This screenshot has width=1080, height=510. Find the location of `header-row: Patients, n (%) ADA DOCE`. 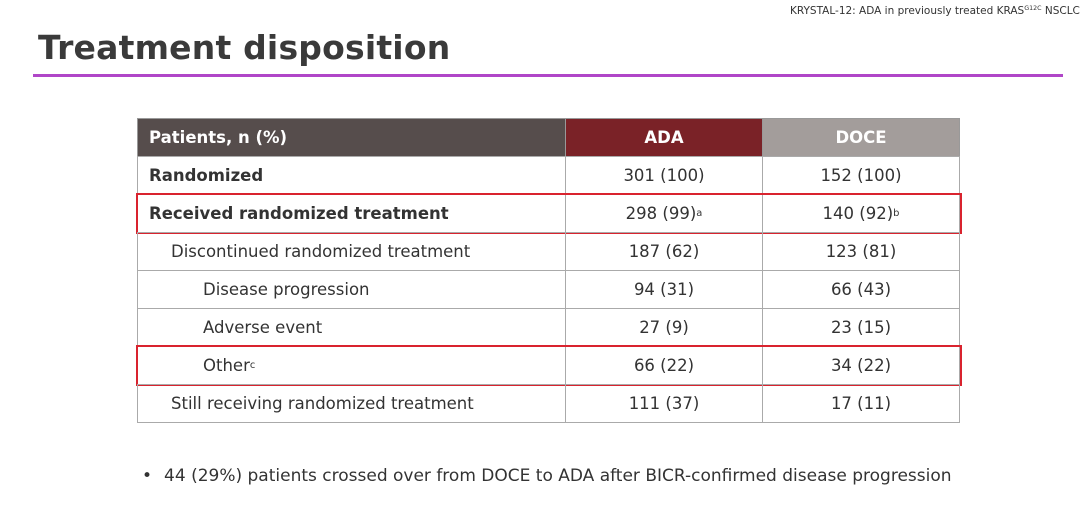

header-row: Patients, n (%) ADA DOCE is located at coordinates (548, 137).